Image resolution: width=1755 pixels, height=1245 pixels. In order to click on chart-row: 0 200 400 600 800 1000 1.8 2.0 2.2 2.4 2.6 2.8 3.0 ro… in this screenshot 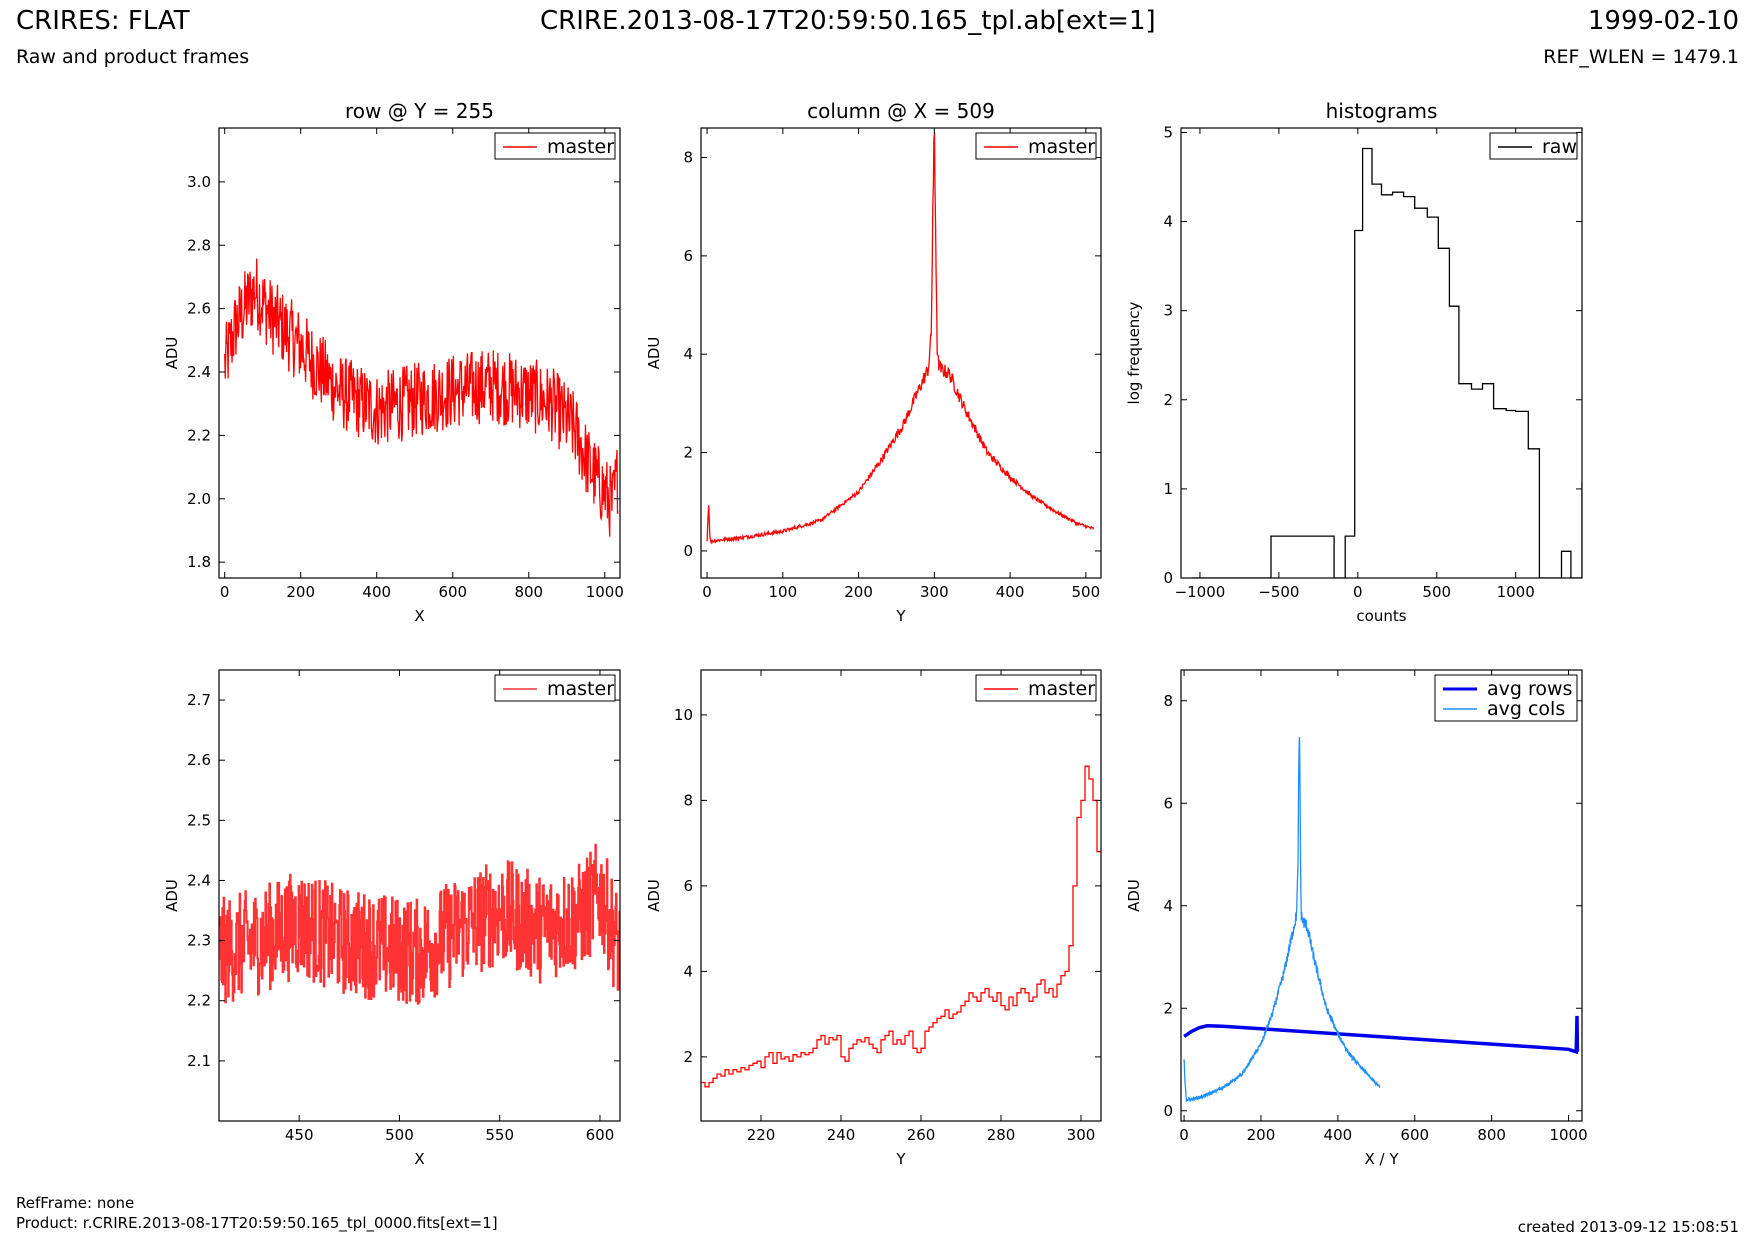, I will do `click(393, 362)`.